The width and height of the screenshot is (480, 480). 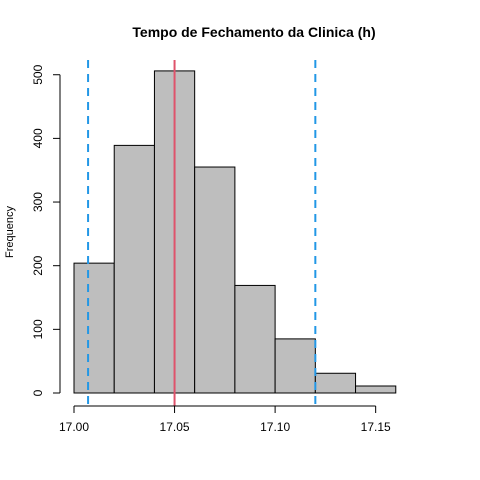 What do you see at coordinates (376, 427) in the screenshot?
I see `x-tick-label: 17.15` at bounding box center [376, 427].